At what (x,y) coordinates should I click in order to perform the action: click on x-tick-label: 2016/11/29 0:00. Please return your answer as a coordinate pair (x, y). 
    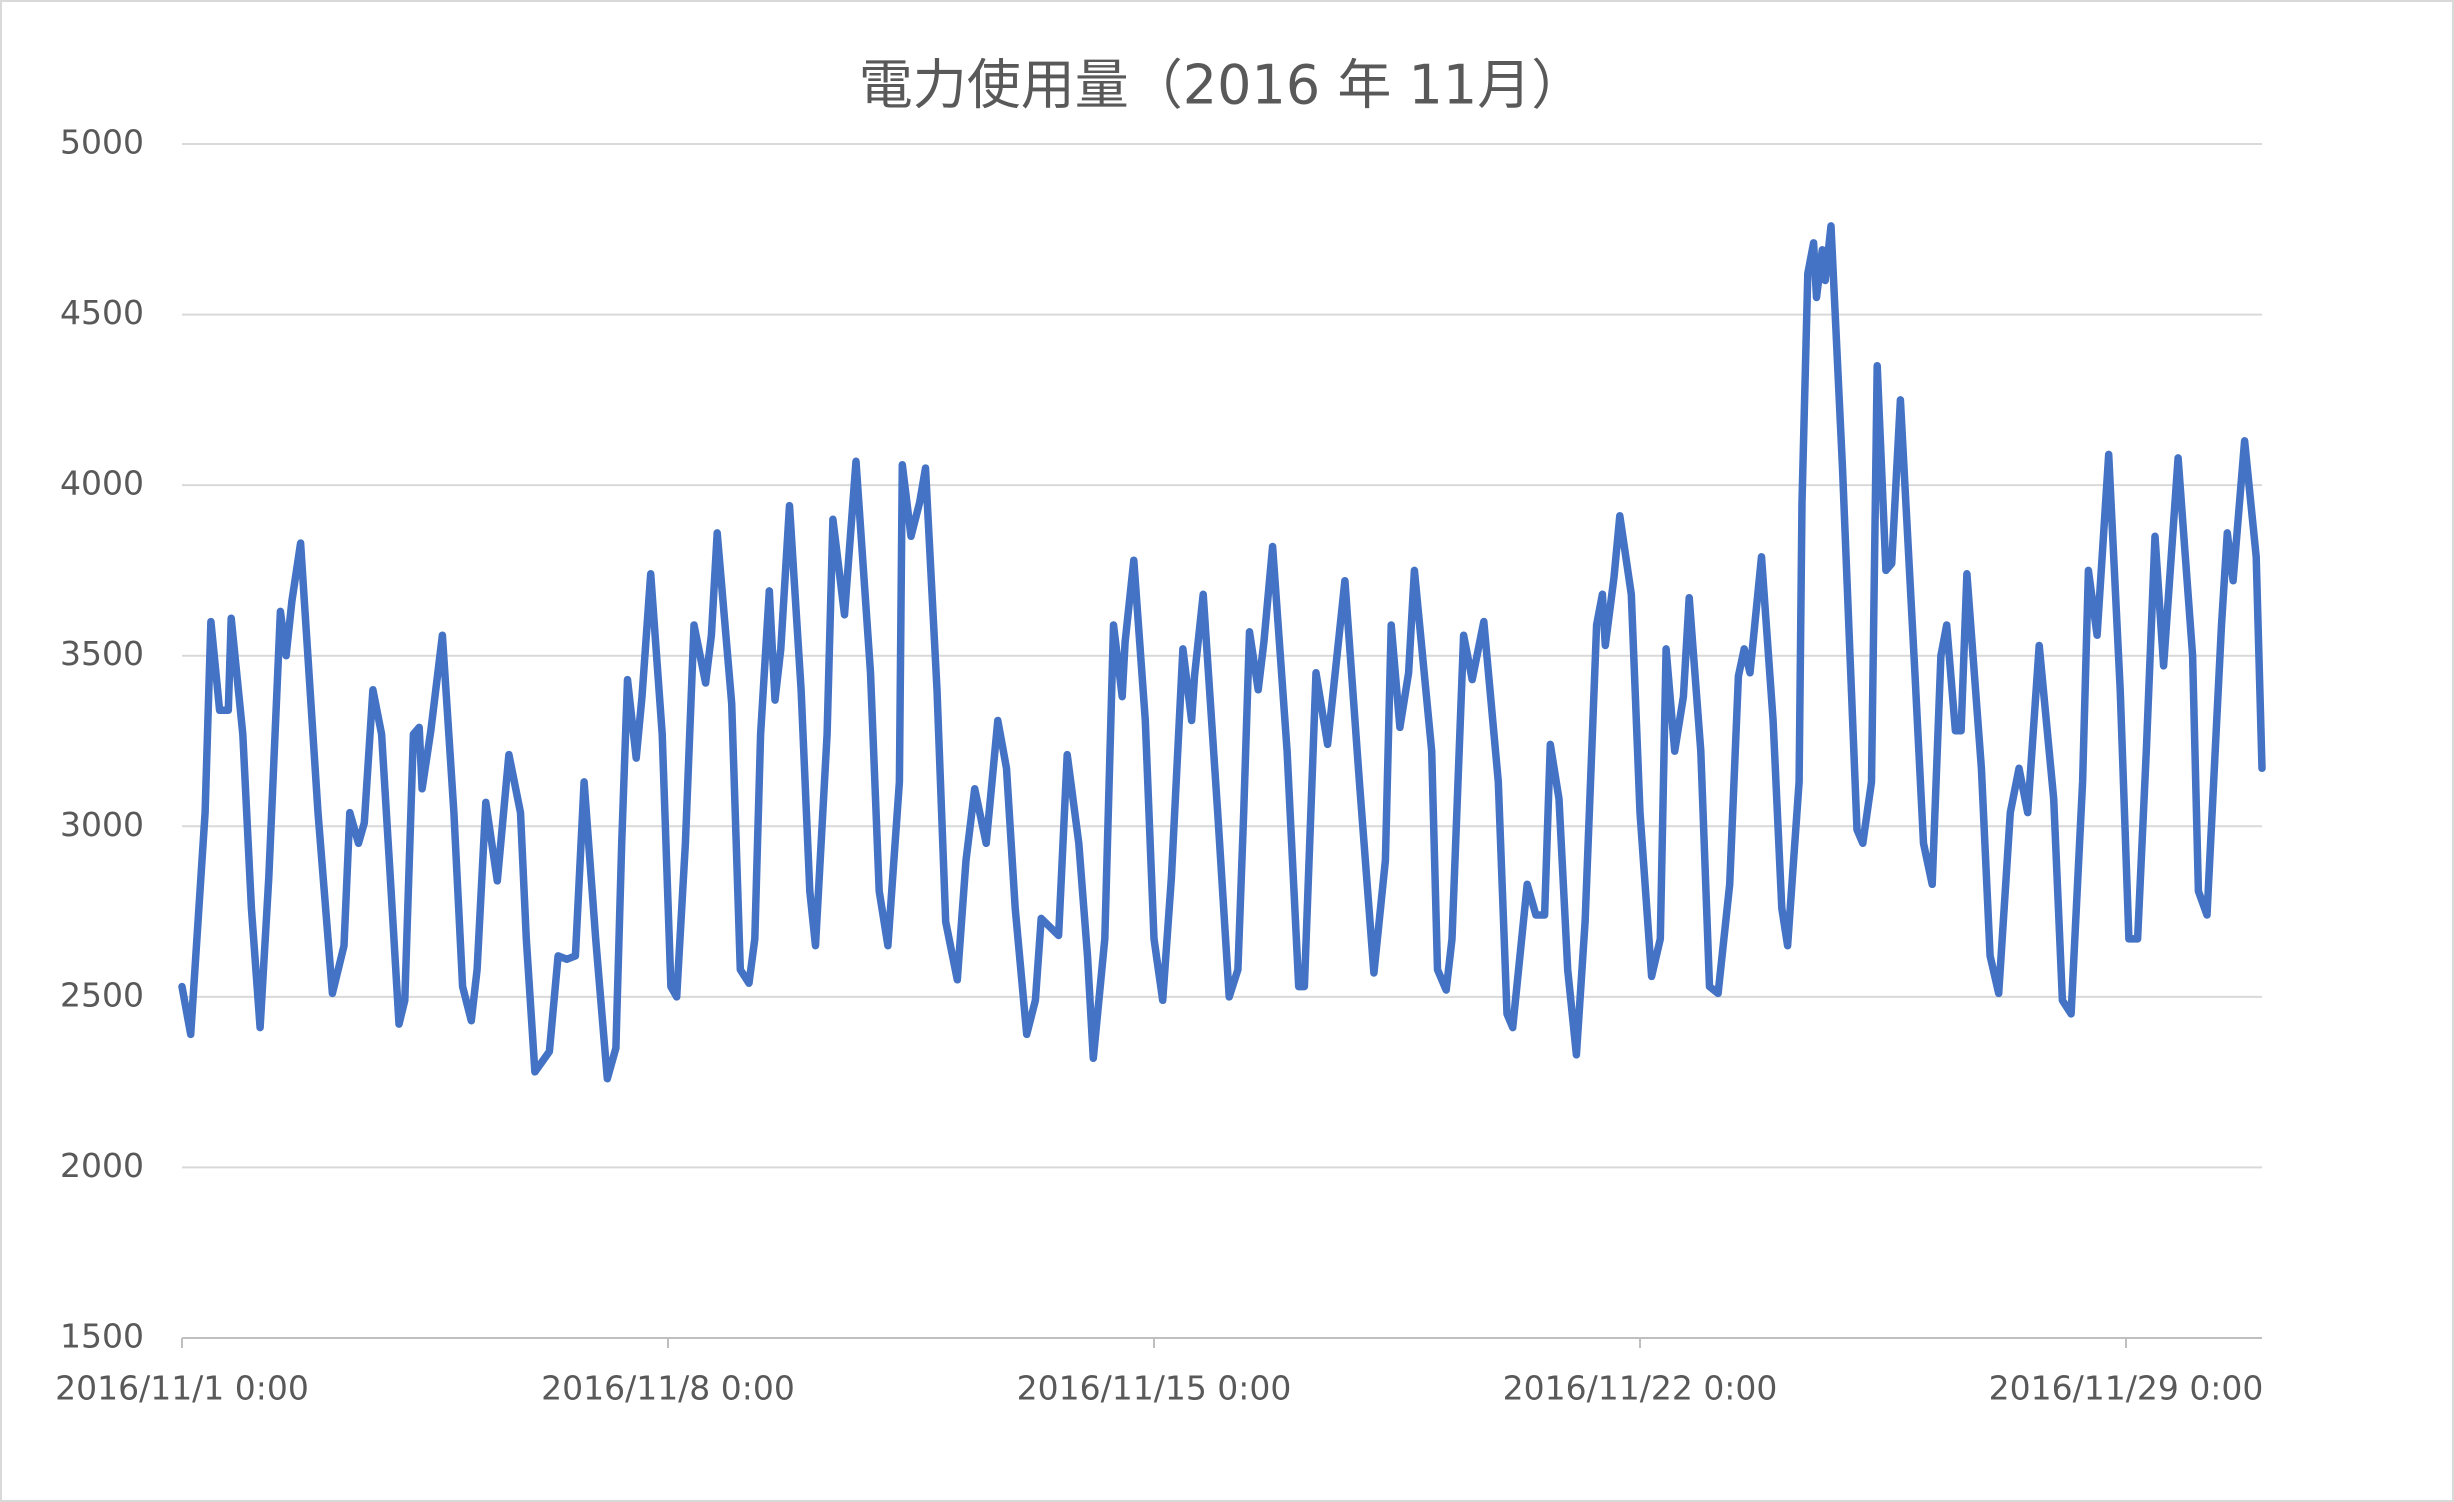
    Looking at the image, I should click on (2126, 1388).